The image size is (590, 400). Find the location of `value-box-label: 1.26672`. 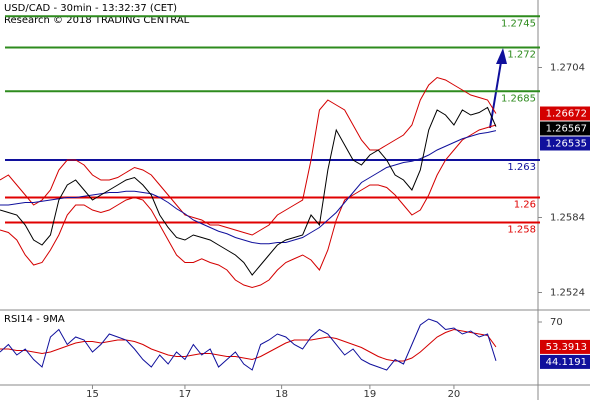

value-box-label: 1.26672 is located at coordinates (566, 114).